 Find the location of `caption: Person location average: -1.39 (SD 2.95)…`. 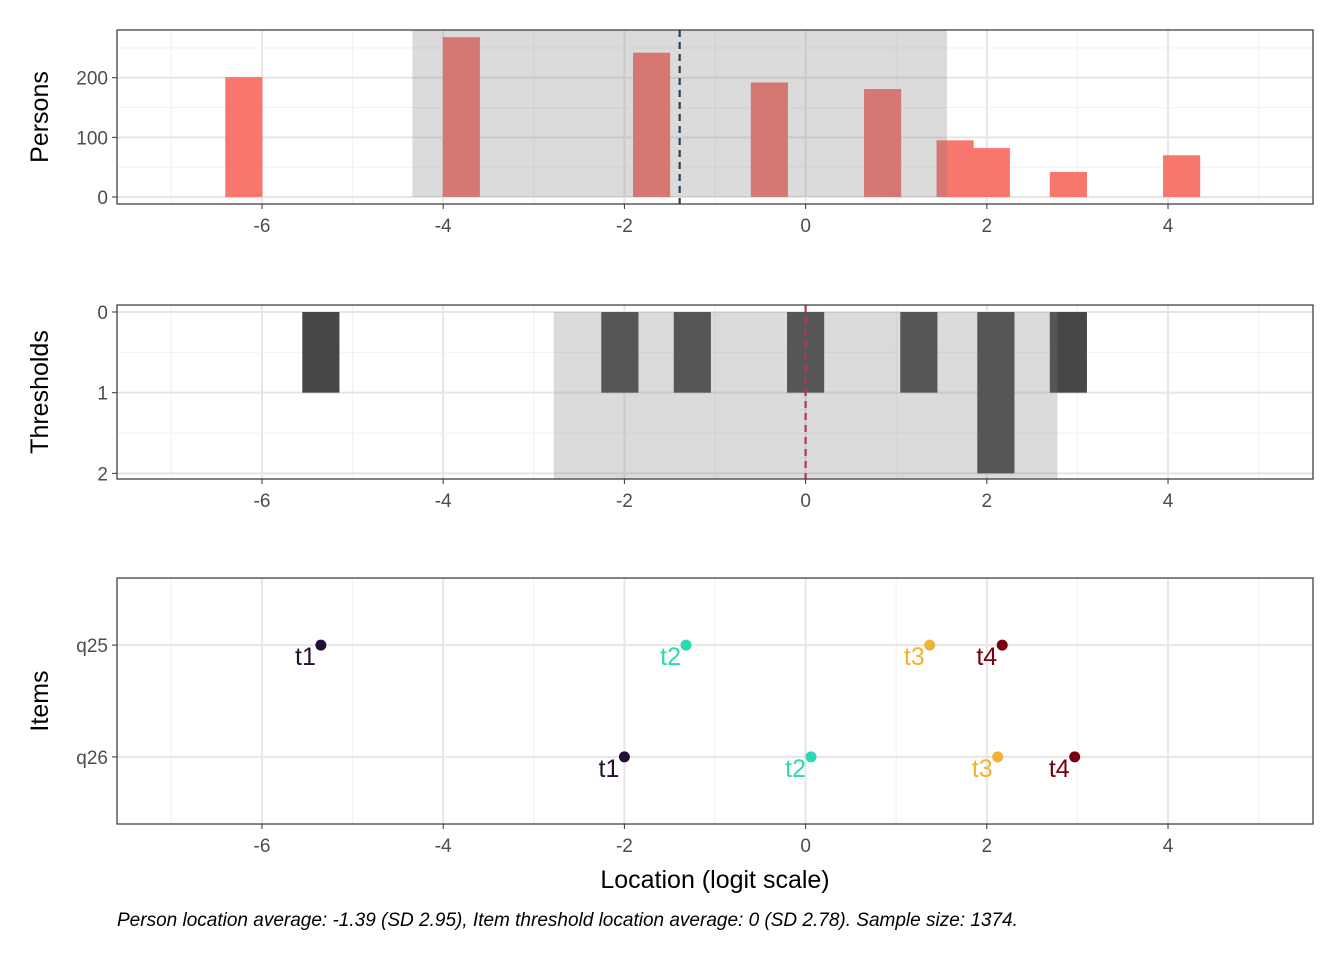

caption: Person location average: -1.39 (SD 2.95)… is located at coordinates (567, 920).